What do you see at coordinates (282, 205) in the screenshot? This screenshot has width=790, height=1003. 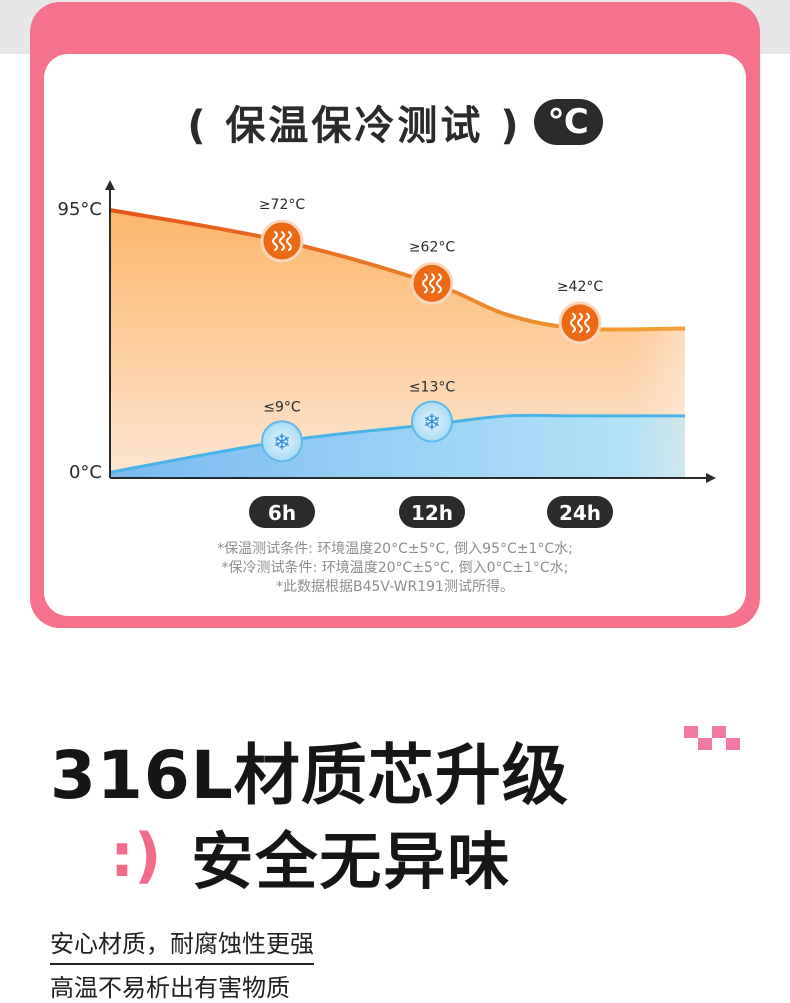 I see `hot-marker-label: ≥72°C` at bounding box center [282, 205].